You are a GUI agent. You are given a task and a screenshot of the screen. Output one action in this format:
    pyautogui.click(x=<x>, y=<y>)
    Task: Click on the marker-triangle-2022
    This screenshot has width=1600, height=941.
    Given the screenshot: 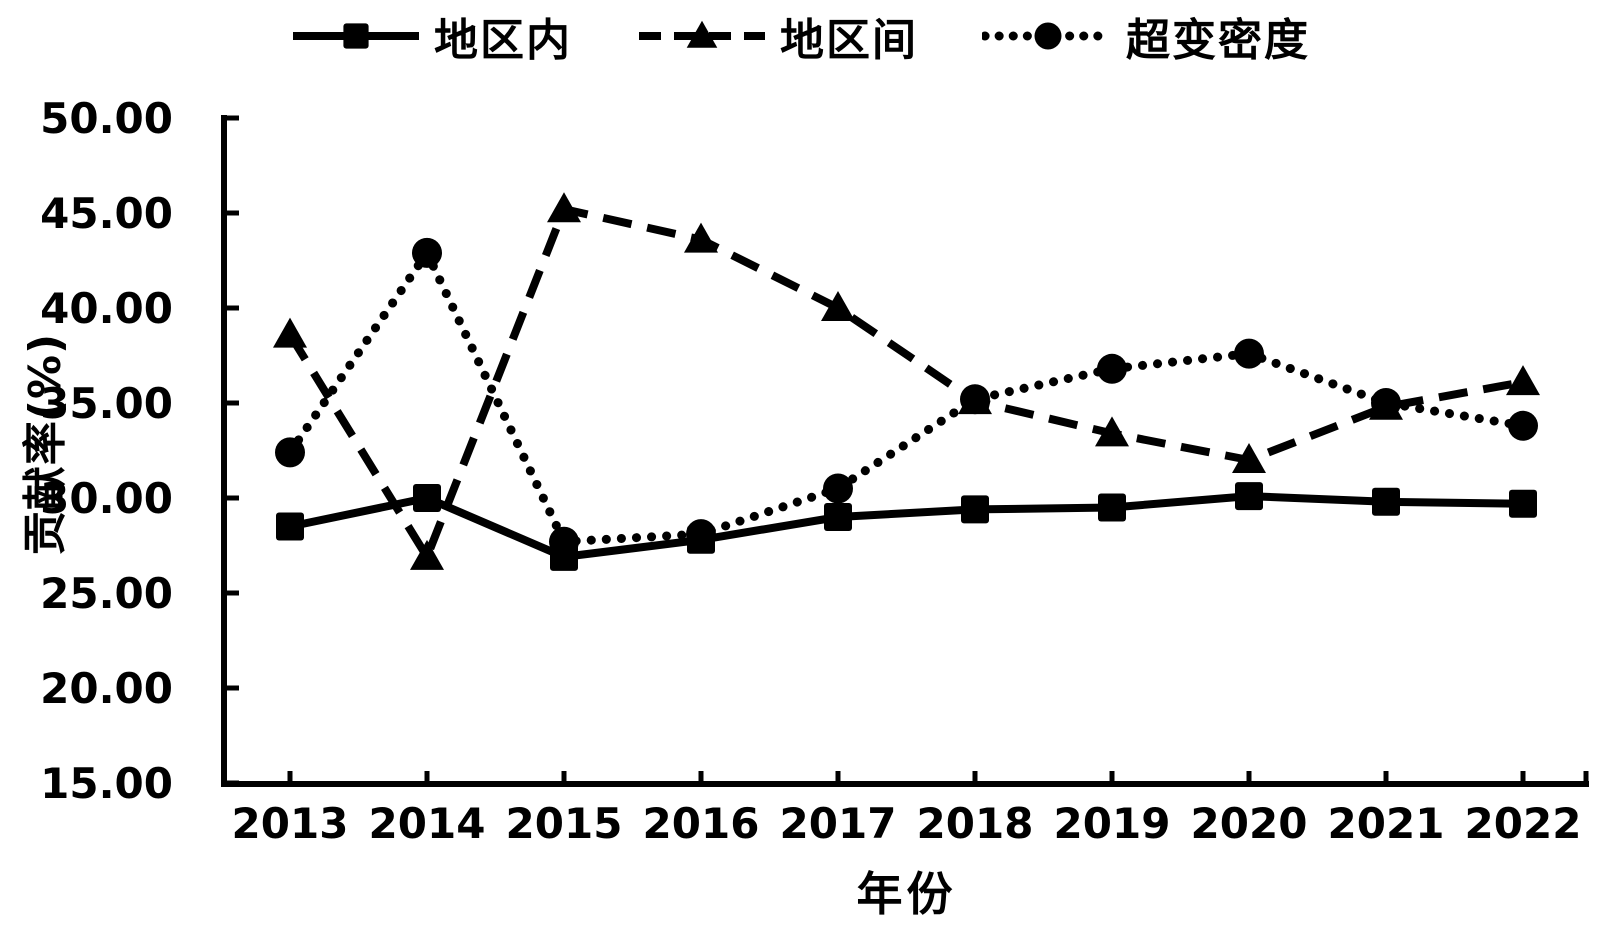 What is the action you would take?
    pyautogui.click(x=1523, y=380)
    